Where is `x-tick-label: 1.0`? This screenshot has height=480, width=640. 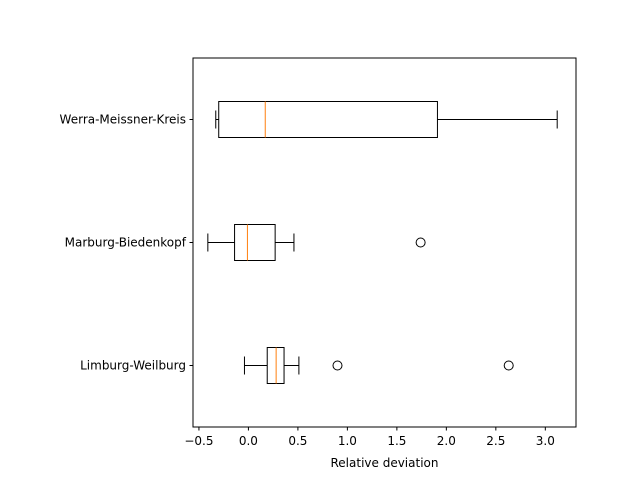 x-tick-label: 1.0 is located at coordinates (347, 441).